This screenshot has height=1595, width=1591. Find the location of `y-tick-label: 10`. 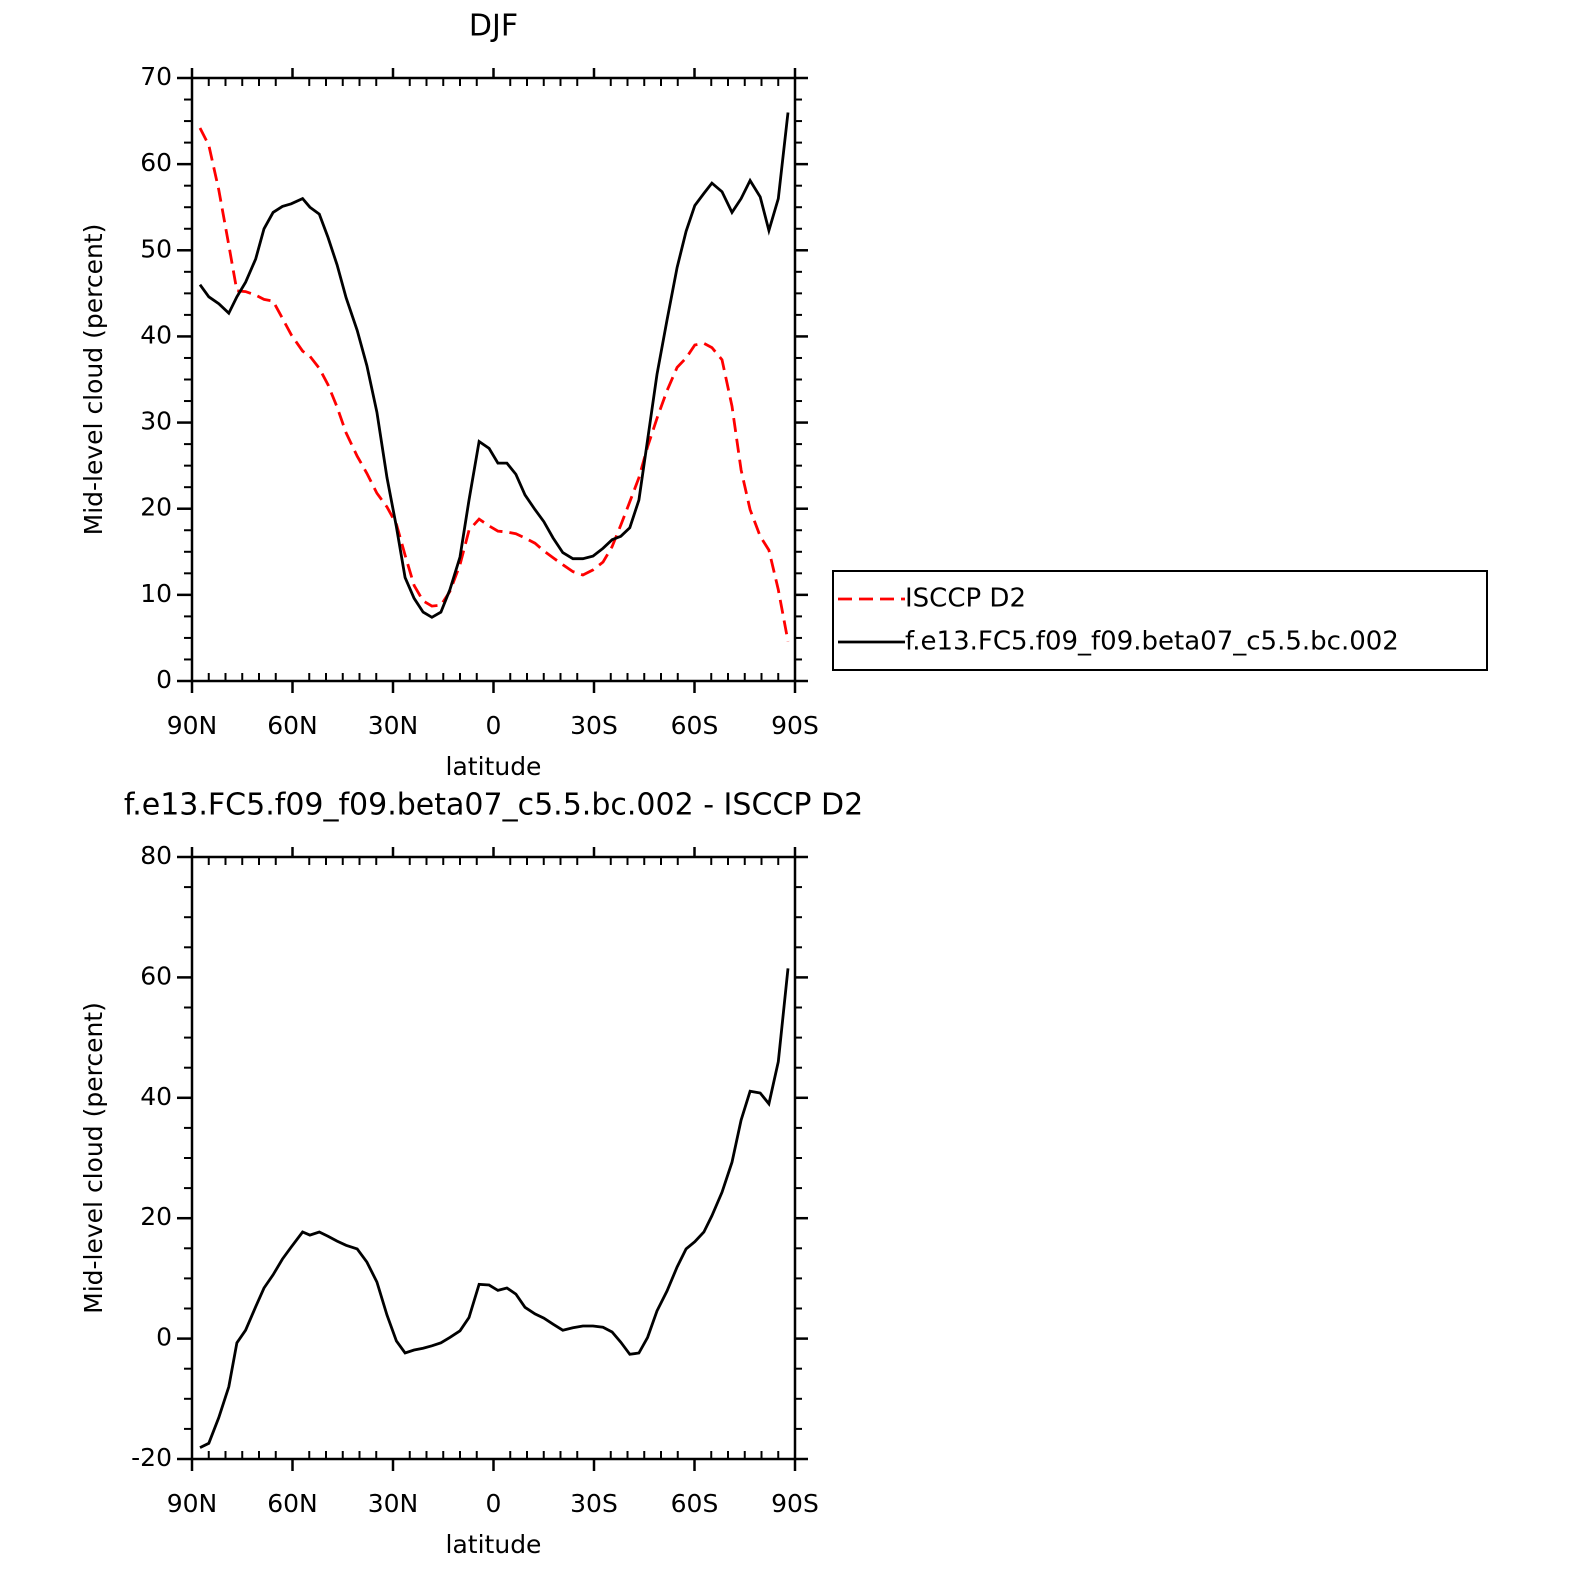

y-tick-label: 10 is located at coordinates (156, 593).